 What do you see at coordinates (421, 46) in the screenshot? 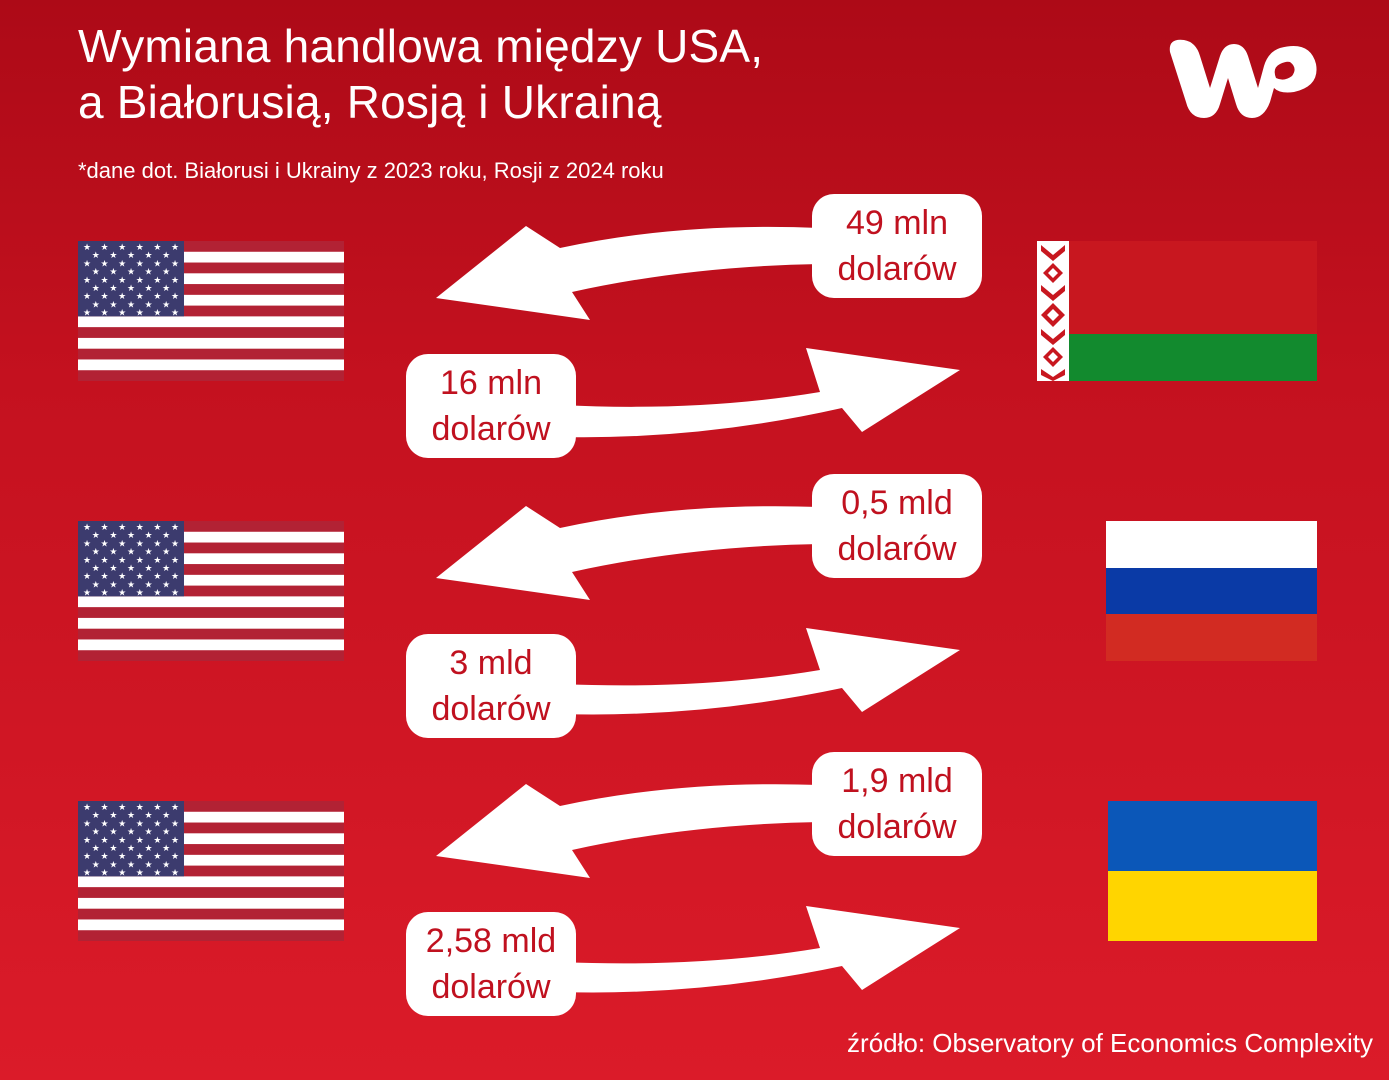
I see `title-line-1: Wymiana handlowa między USA,` at bounding box center [421, 46].